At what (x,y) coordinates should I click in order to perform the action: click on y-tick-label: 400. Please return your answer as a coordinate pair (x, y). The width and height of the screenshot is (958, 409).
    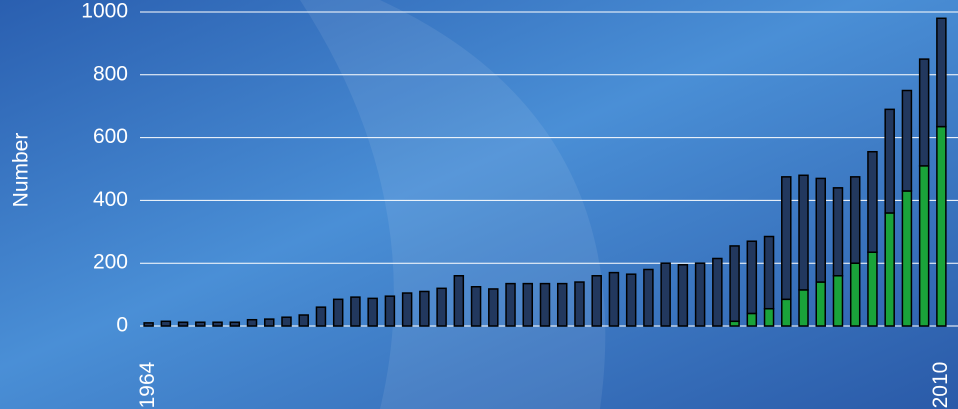
    Looking at the image, I should click on (110, 199).